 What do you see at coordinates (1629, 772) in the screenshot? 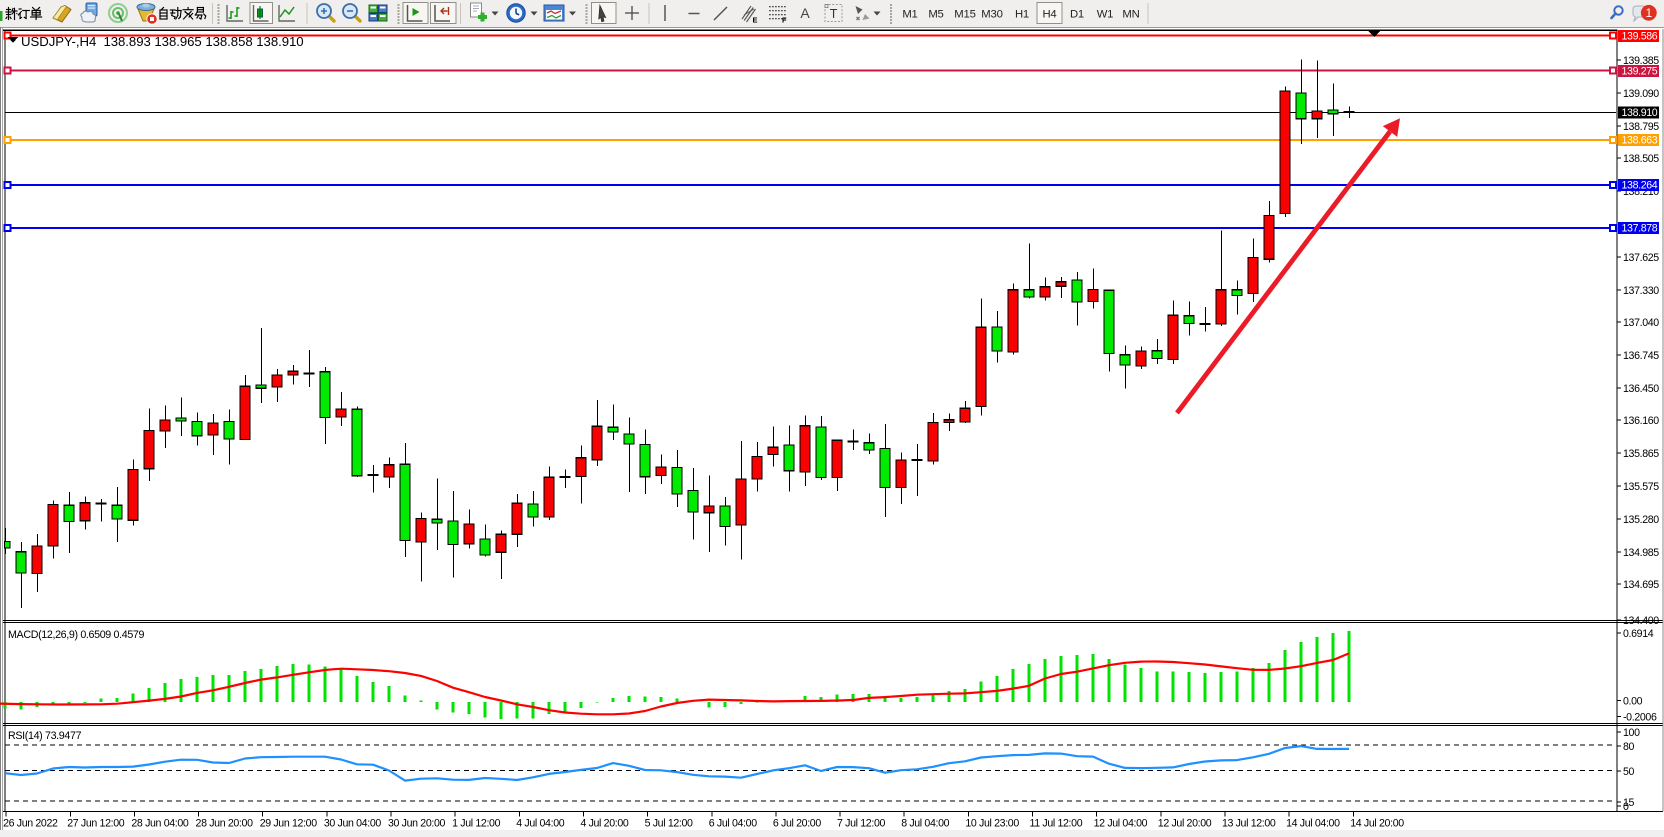
I see `svg-text: 50` at bounding box center [1629, 772].